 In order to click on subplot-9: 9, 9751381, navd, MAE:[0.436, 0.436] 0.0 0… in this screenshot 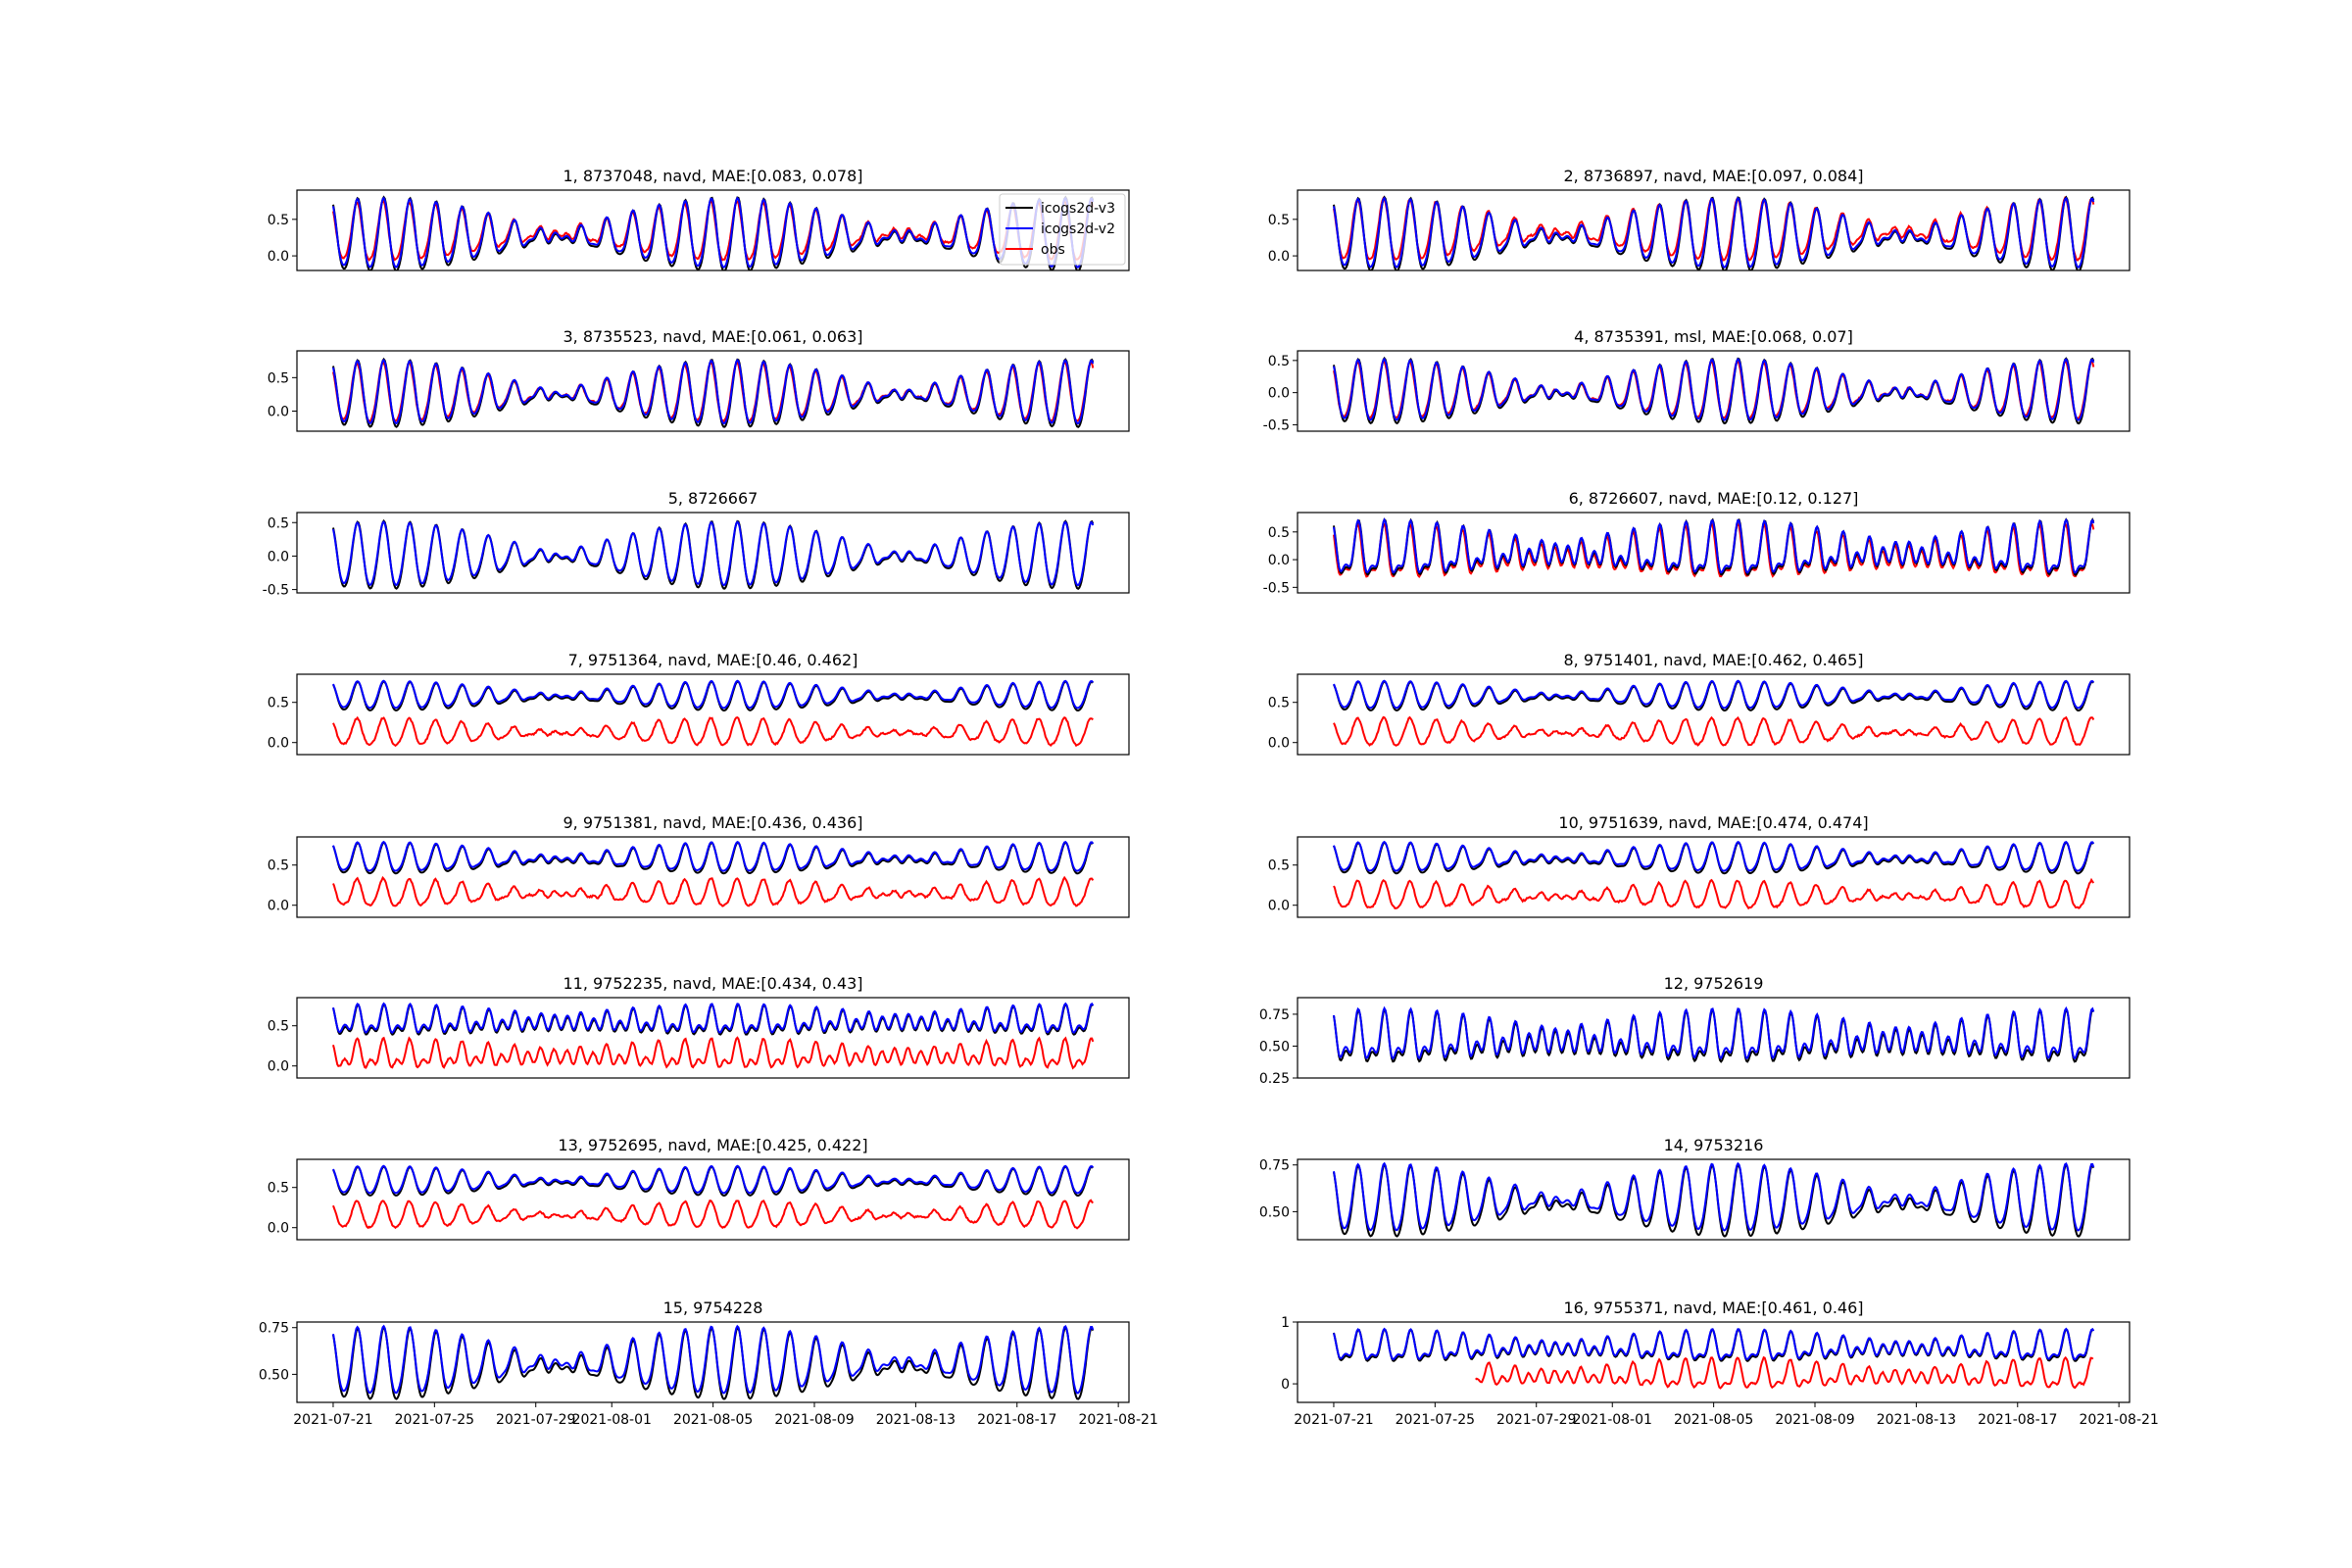, I will do `click(699, 865)`.